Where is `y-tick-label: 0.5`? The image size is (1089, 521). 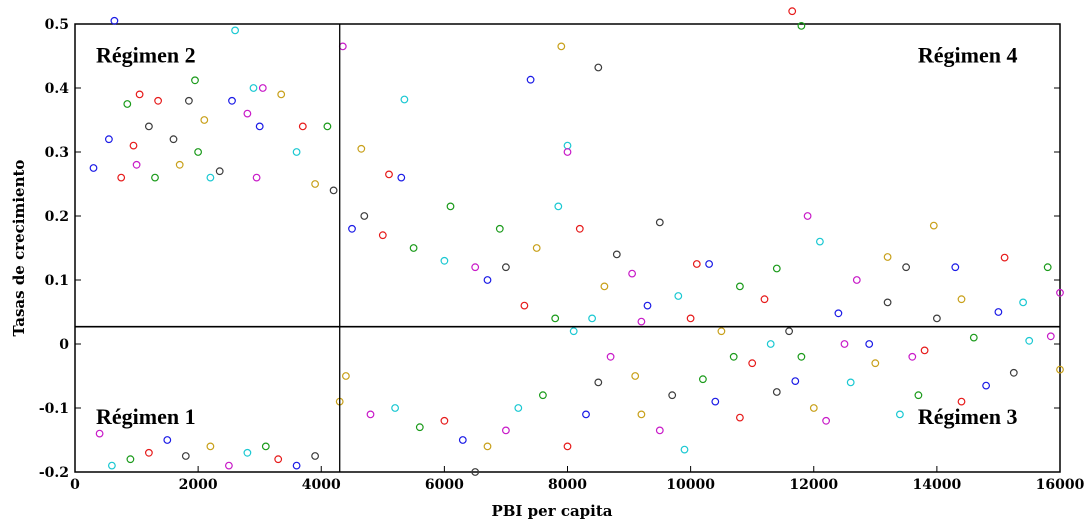 y-tick-label: 0.5 is located at coordinates (57, 25).